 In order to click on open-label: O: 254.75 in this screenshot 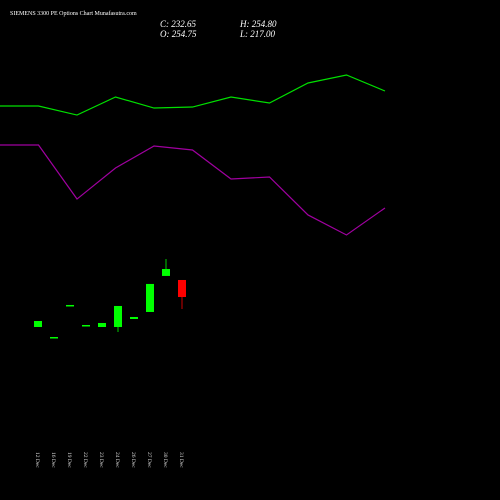, I will do `click(178, 34)`.